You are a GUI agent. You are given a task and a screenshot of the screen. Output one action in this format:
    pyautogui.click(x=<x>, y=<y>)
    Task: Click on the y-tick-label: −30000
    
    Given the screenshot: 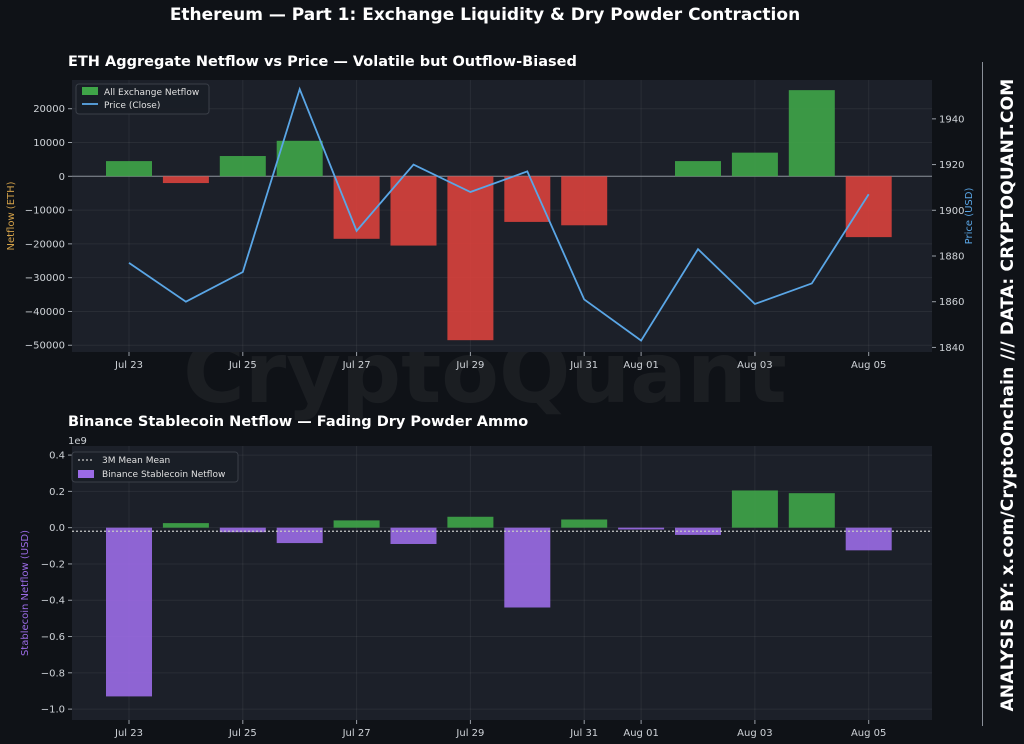 What is the action you would take?
    pyautogui.click(x=45, y=278)
    